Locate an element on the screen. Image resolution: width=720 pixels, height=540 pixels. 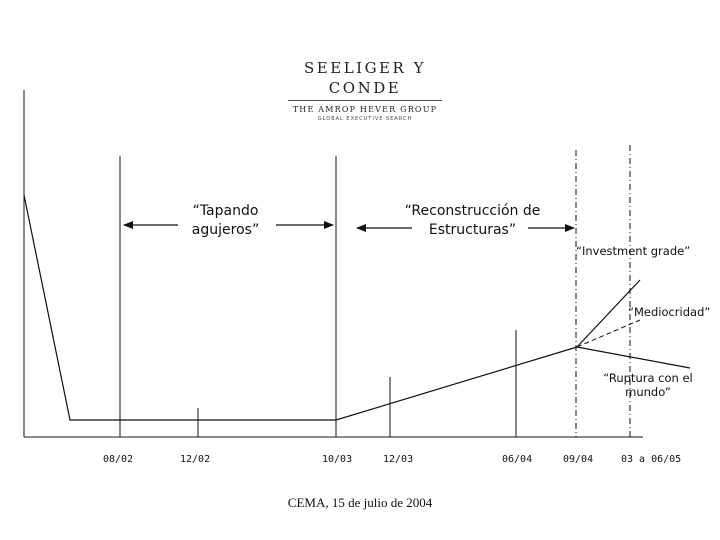
tick-label-10-03: 10/03 is located at coordinates (337, 459).